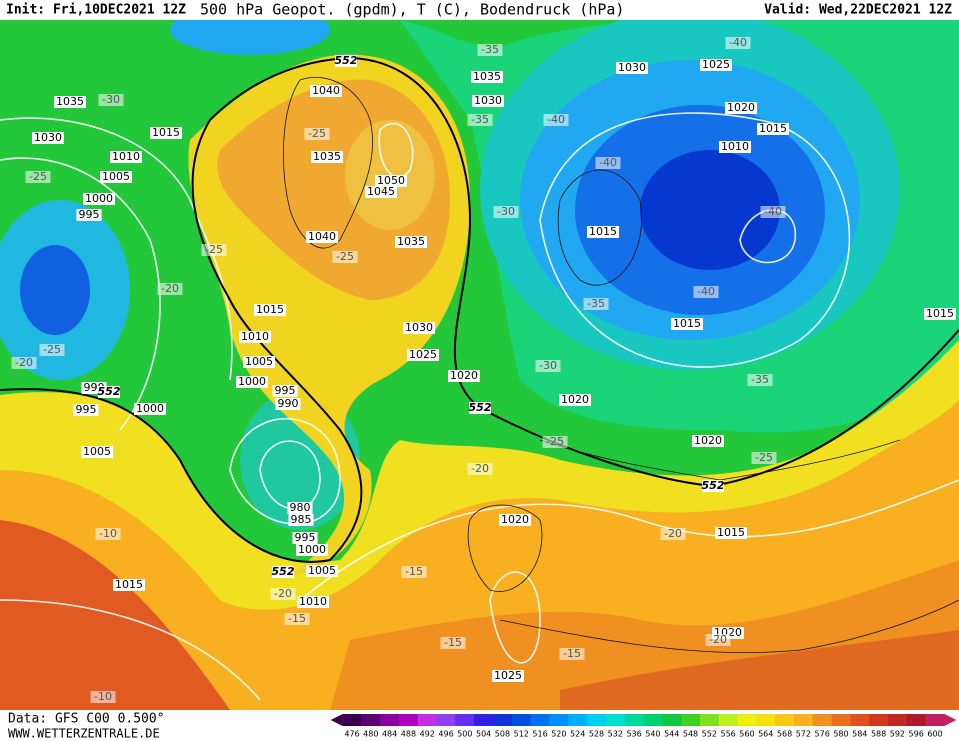 The height and width of the screenshot is (741, 959). Describe the element at coordinates (336, 720) in the screenshot. I see `colorbar-arrow` at that location.